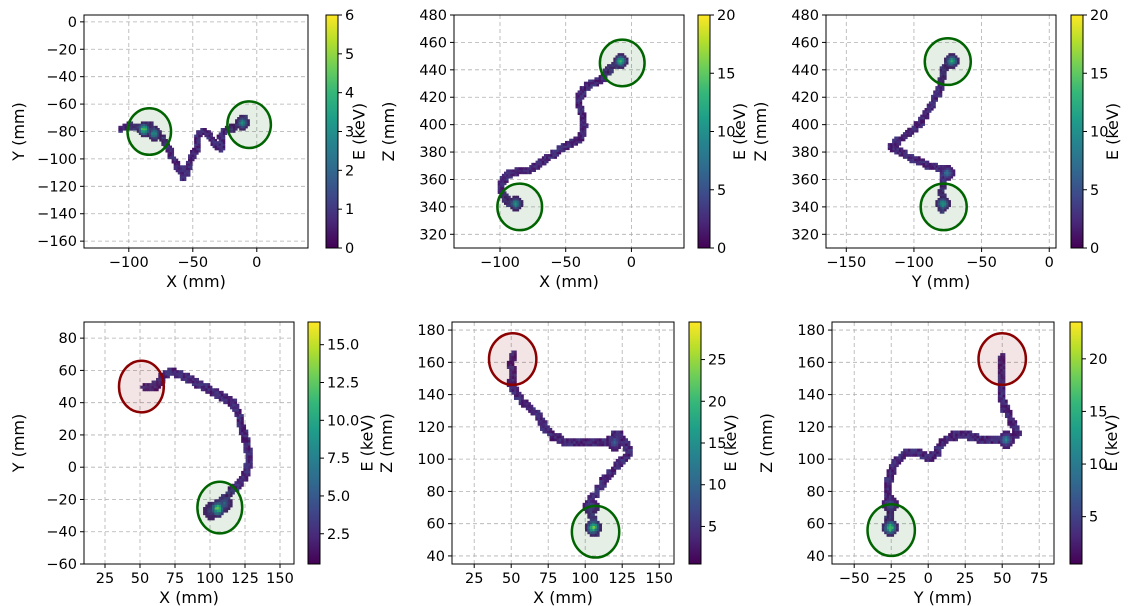  I want to click on x-tick-label: 75, so click(175, 579).